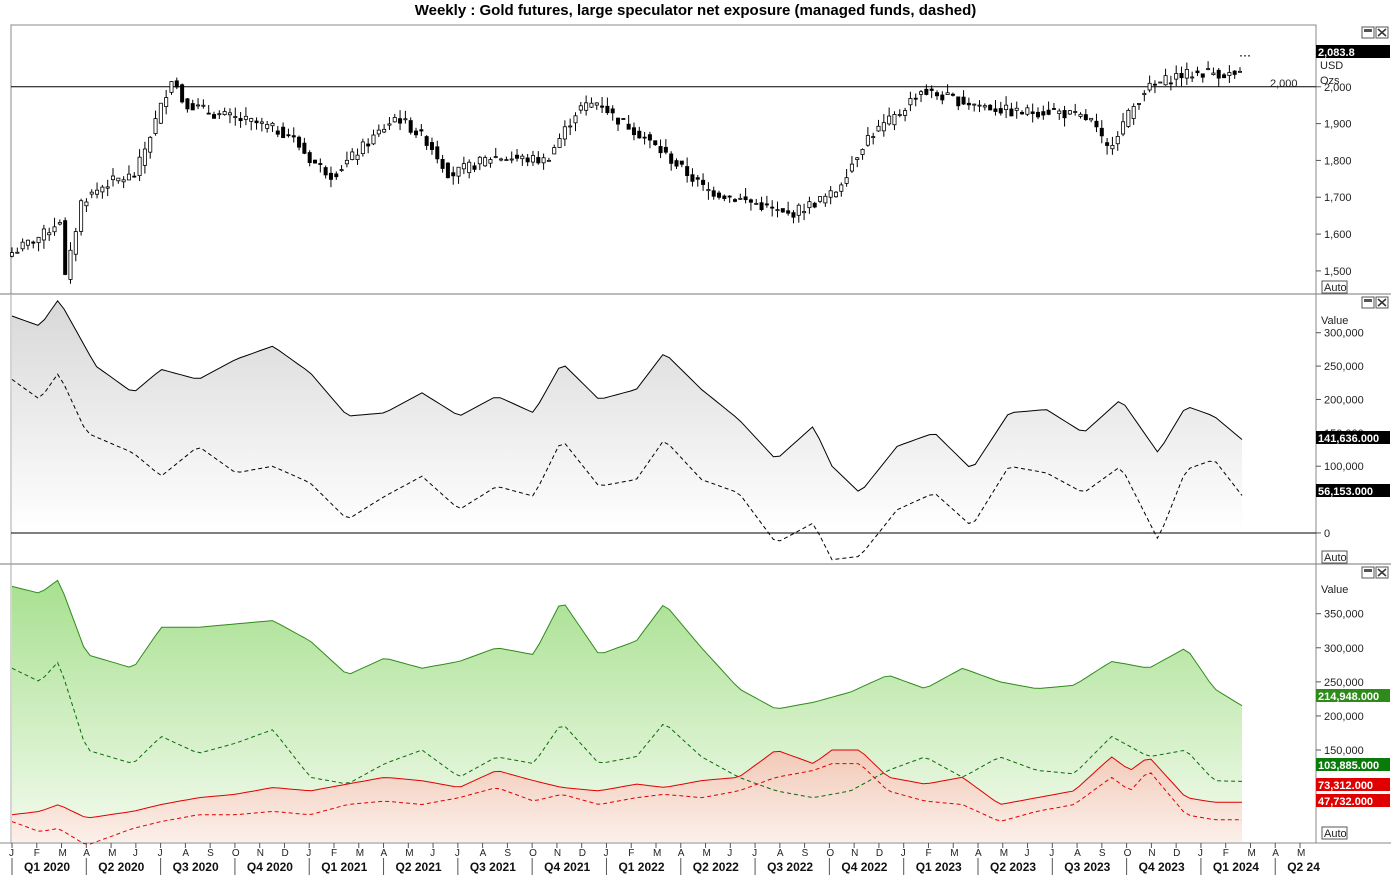  I want to click on svg-text: Auto, so click(1335, 834).